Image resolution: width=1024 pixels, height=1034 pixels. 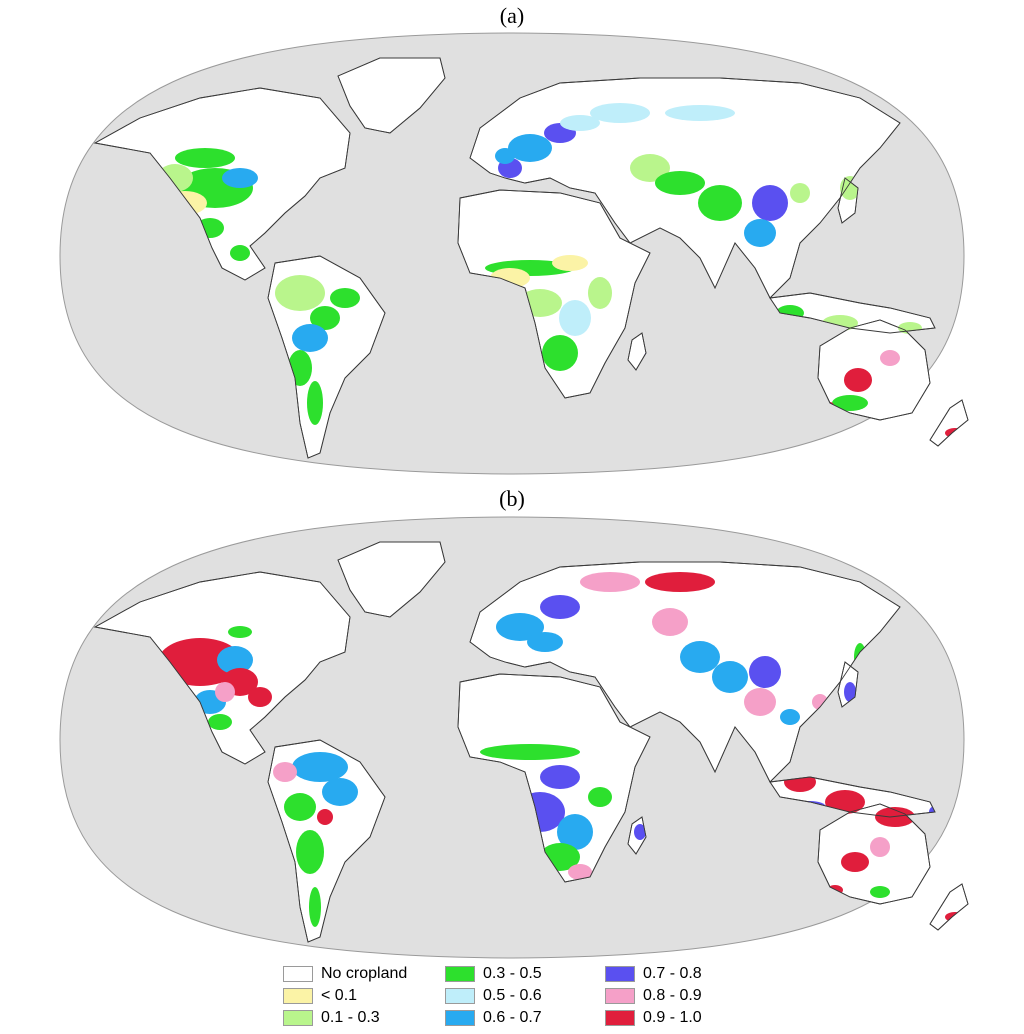 I want to click on legend-item-0-1-0-3: 0.1 - 0.3, so click(x=331, y=1018).